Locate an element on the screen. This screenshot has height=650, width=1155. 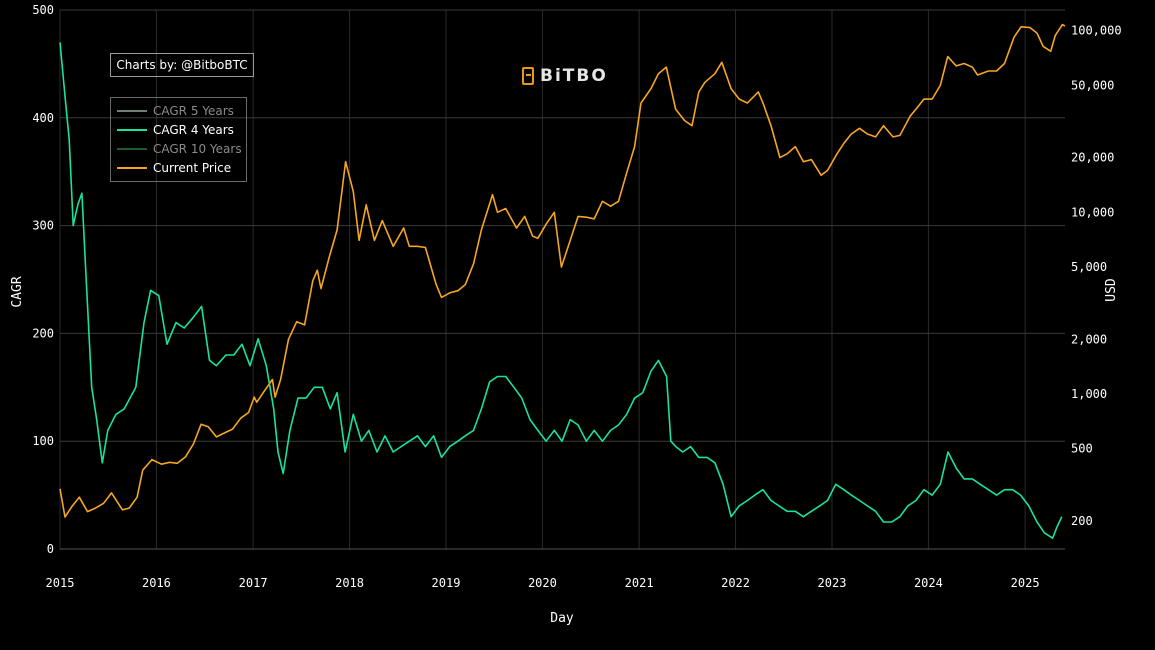
y2-tick-label: 500 is located at coordinates (1082, 449).